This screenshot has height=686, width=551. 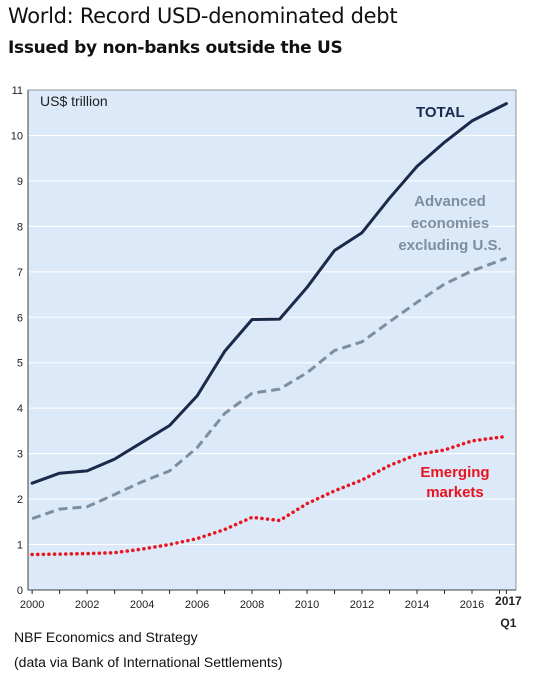 What do you see at coordinates (20, 500) in the screenshot?
I see `y-tick-label: 2` at bounding box center [20, 500].